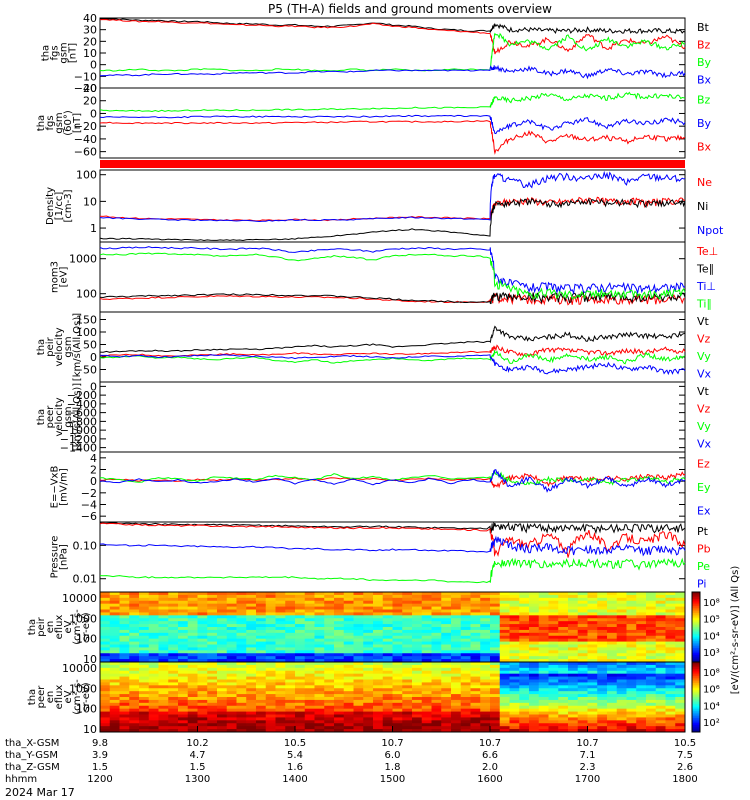 This screenshot has width=750, height=800. I want to click on legend-label: Vy, so click(704, 356).